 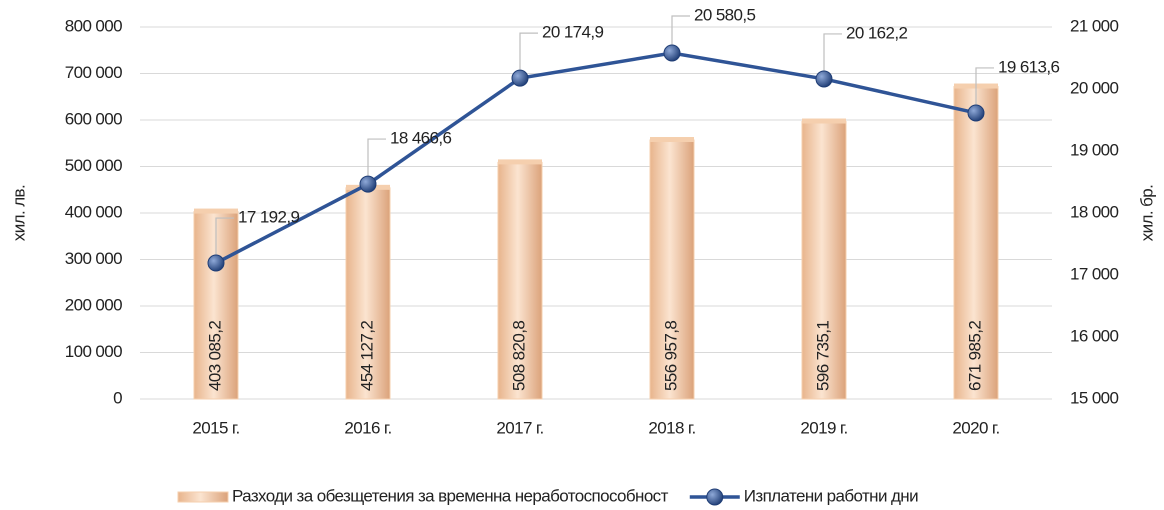 I want to click on y-tick-label: 800 000, so click(x=93, y=25).